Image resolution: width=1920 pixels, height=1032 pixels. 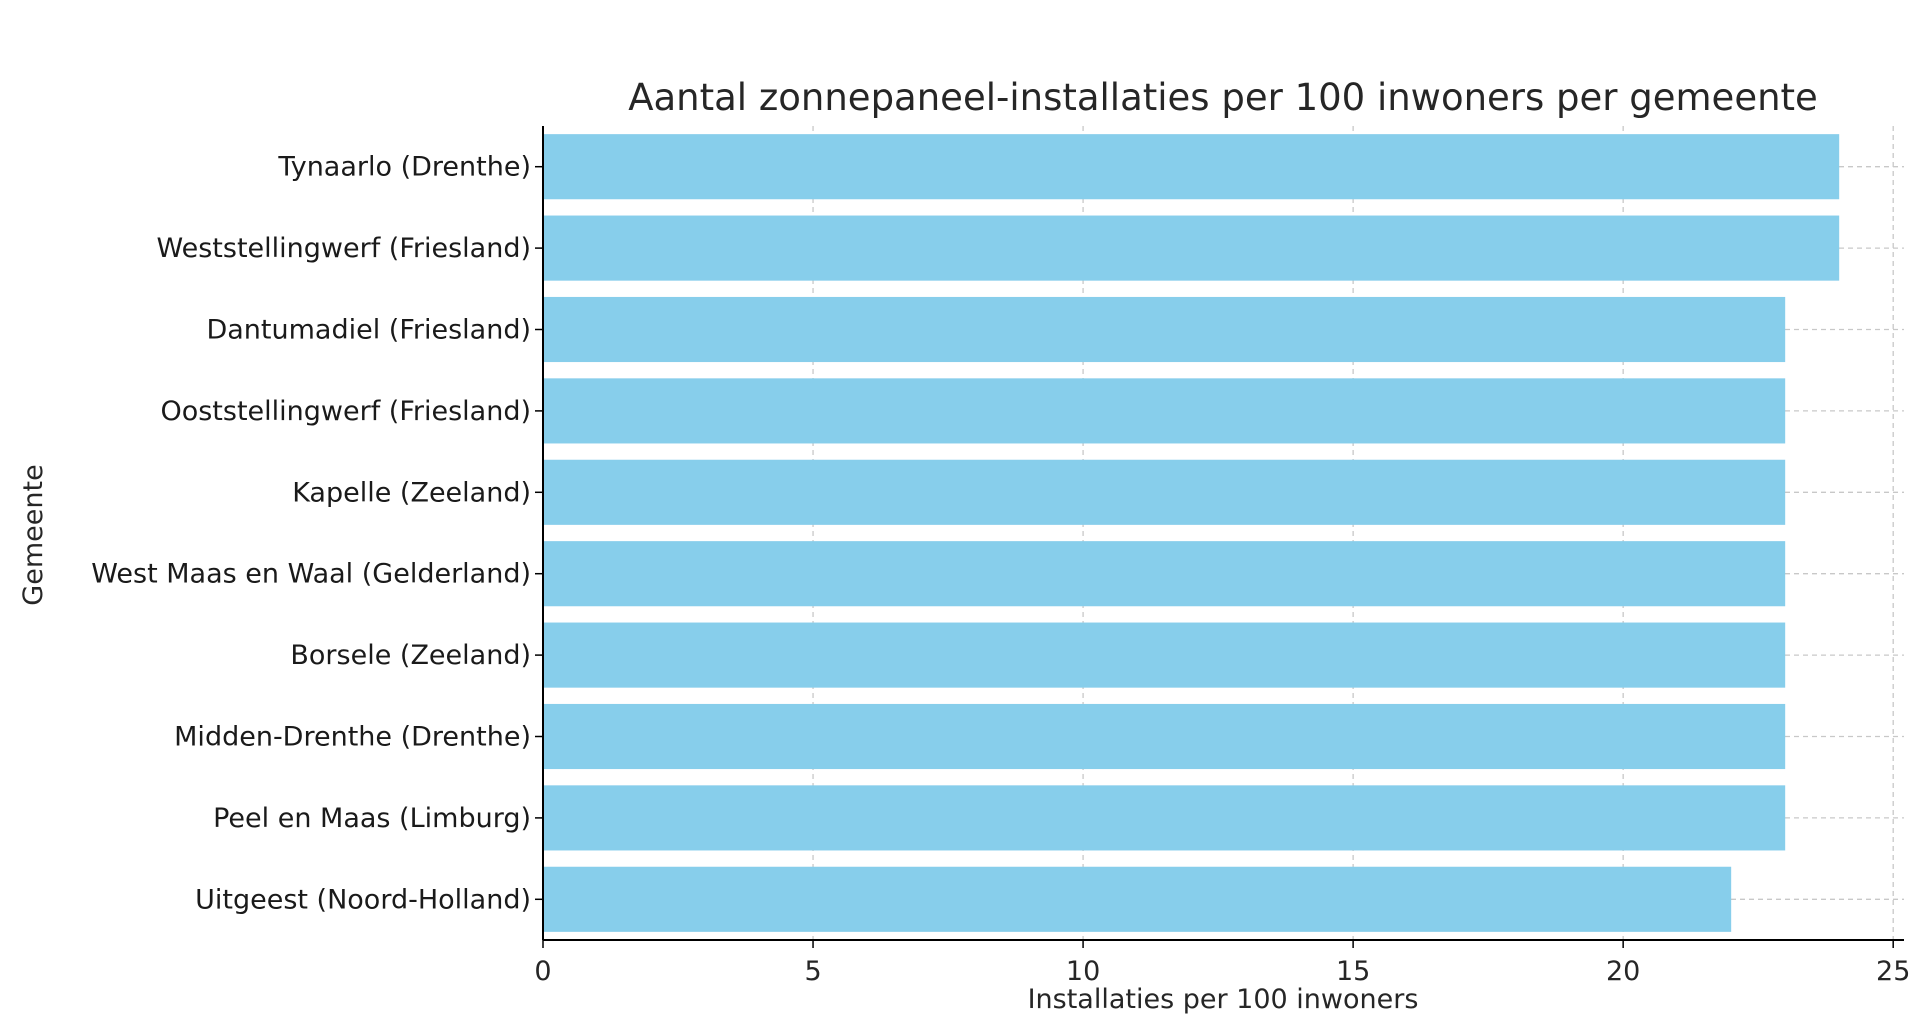 What do you see at coordinates (33, 534) in the screenshot?
I see `y-axis-label: Gemeente` at bounding box center [33, 534].